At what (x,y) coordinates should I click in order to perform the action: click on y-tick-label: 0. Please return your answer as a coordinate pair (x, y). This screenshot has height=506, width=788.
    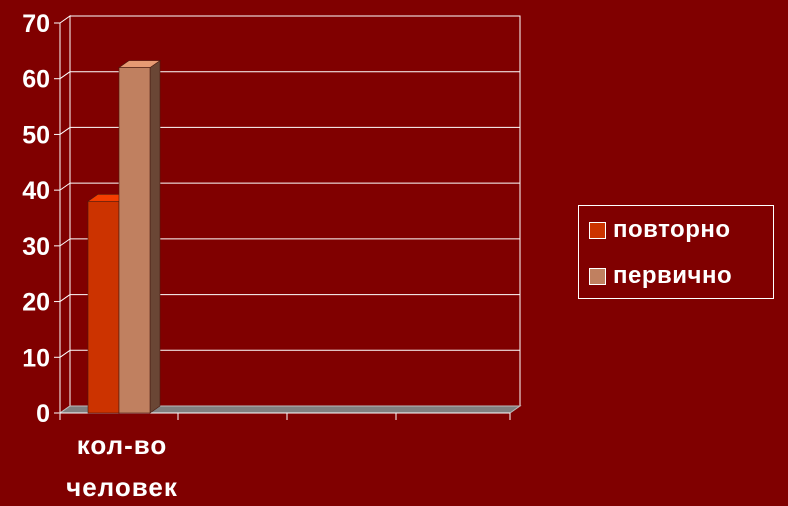
    Looking at the image, I should click on (43, 414).